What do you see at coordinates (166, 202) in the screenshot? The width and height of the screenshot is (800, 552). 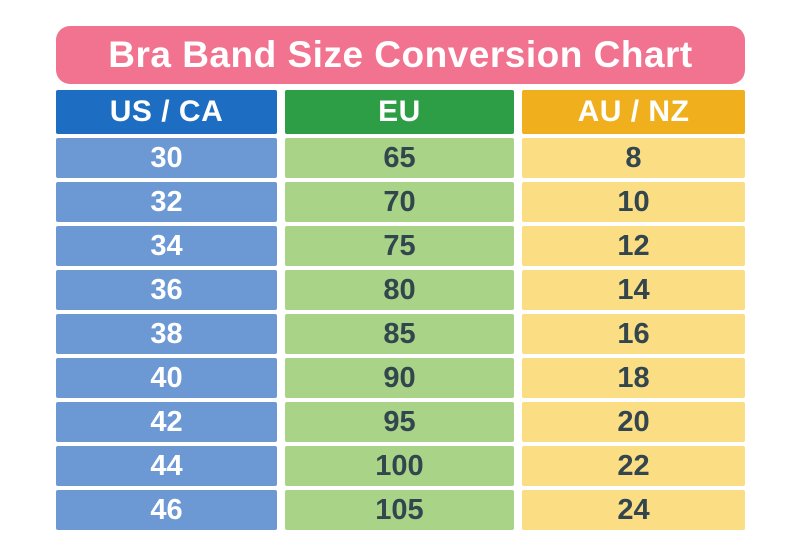 I see `cell-us-ca: 32` at bounding box center [166, 202].